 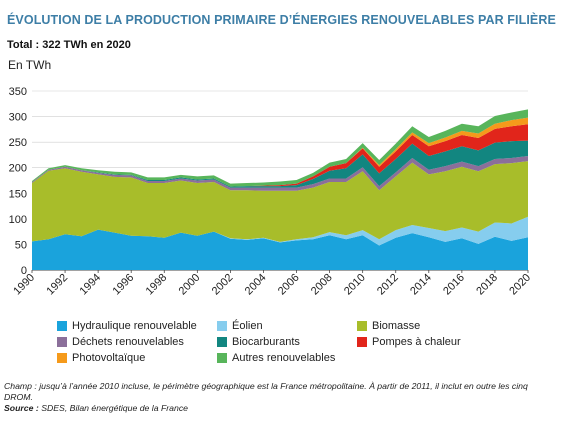 What do you see at coordinates (388, 285) in the screenshot?
I see `x-tick-label: 2012` at bounding box center [388, 285].